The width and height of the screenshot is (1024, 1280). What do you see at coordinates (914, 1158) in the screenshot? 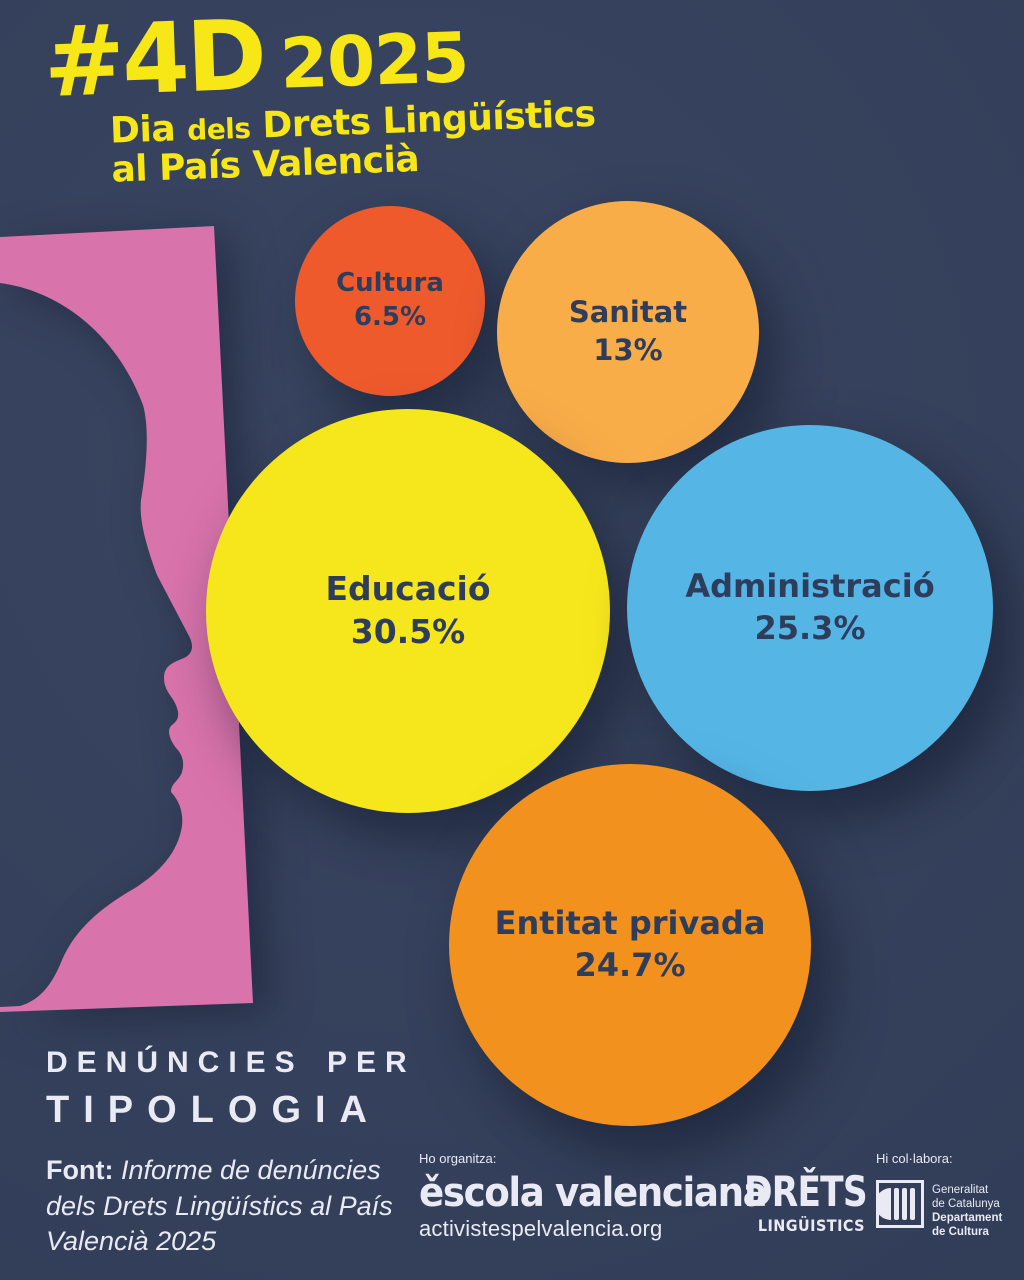
I see `collaborator-label: Hi col·labora:` at bounding box center [914, 1158].